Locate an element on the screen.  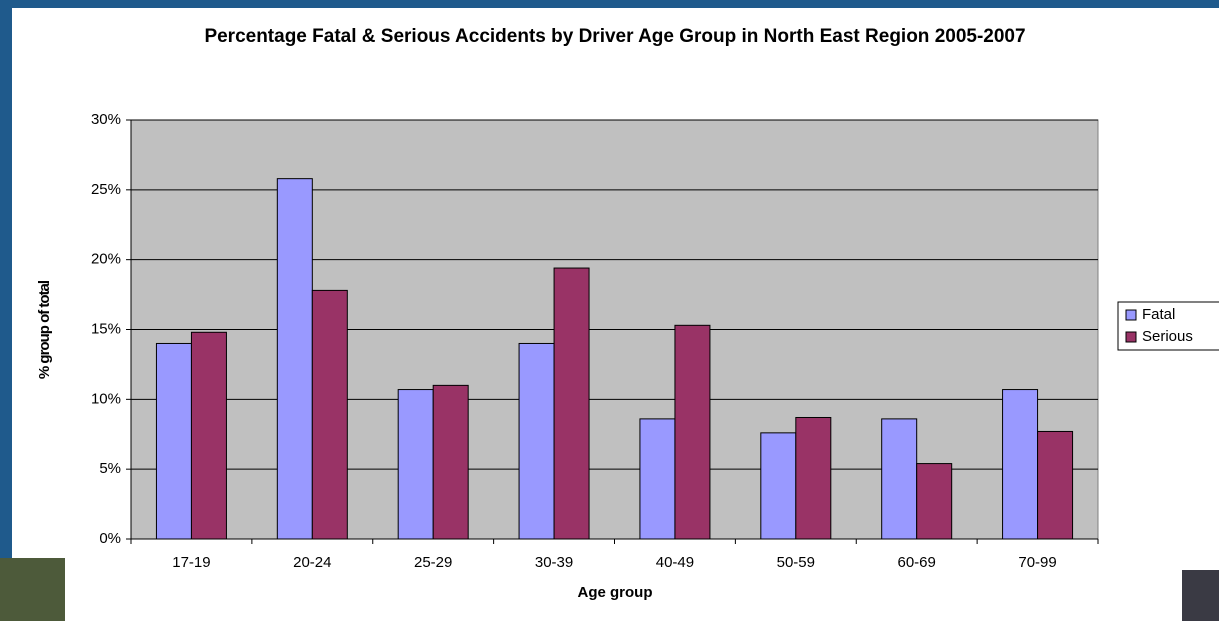
legend-label: Fatal is located at coordinates (1158, 314).